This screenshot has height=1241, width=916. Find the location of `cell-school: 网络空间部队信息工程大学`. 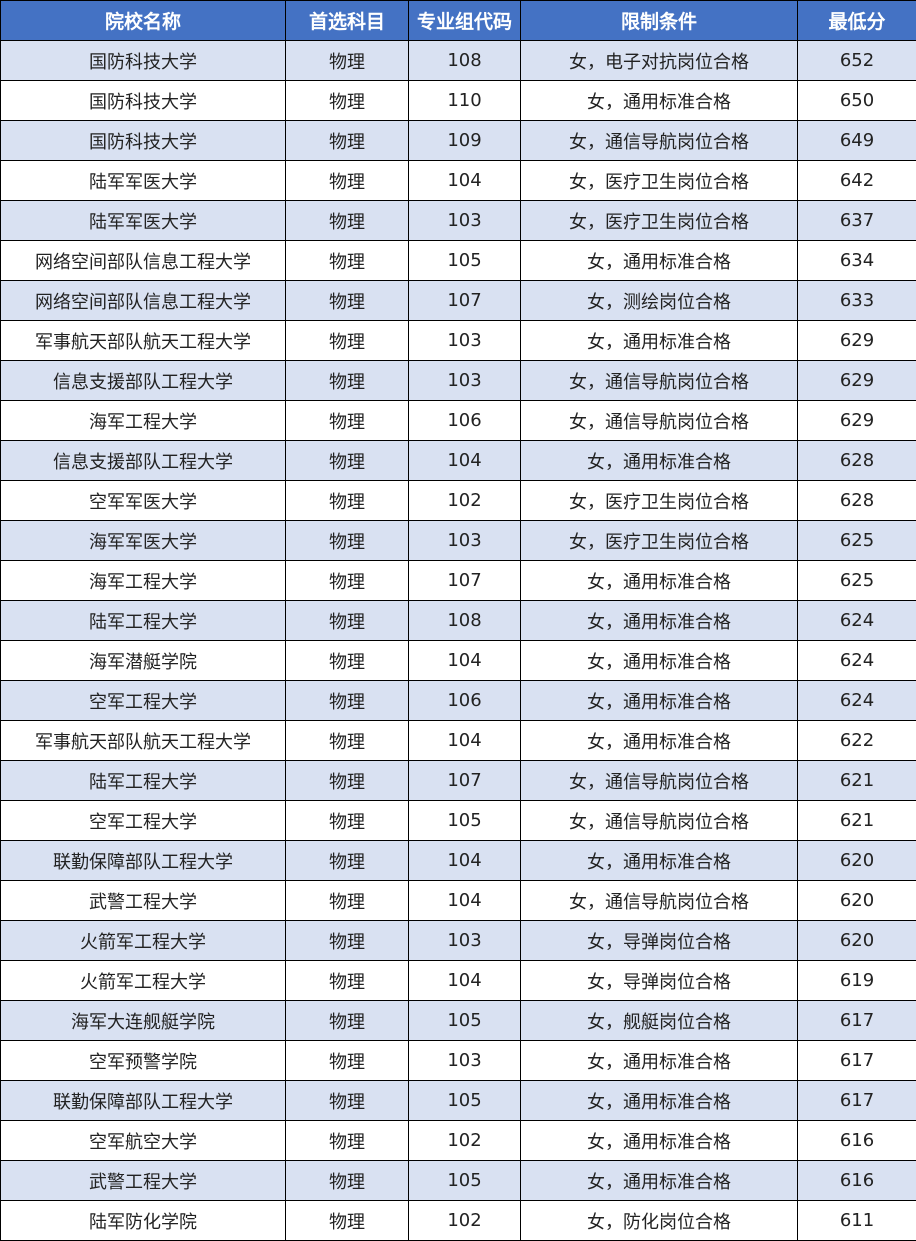

cell-school: 网络空间部队信息工程大学 is located at coordinates (143, 300).